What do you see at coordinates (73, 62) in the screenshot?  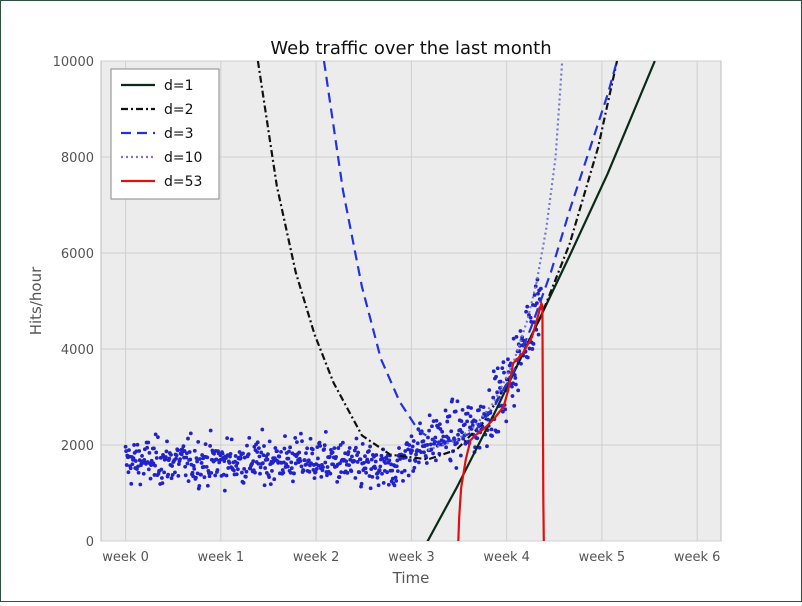 I see `y-tick-label: 10000` at bounding box center [73, 62].